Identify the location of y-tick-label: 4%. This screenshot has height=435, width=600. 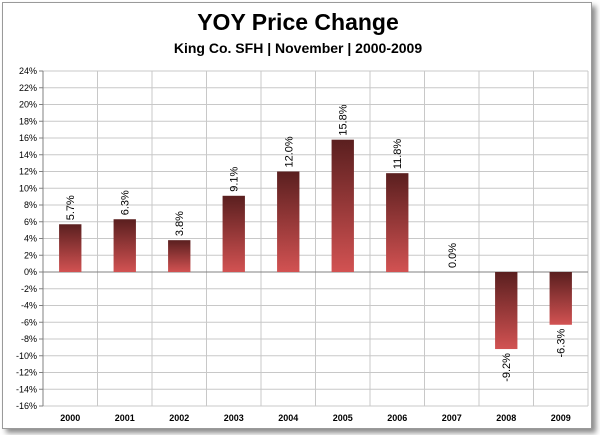
(30, 239).